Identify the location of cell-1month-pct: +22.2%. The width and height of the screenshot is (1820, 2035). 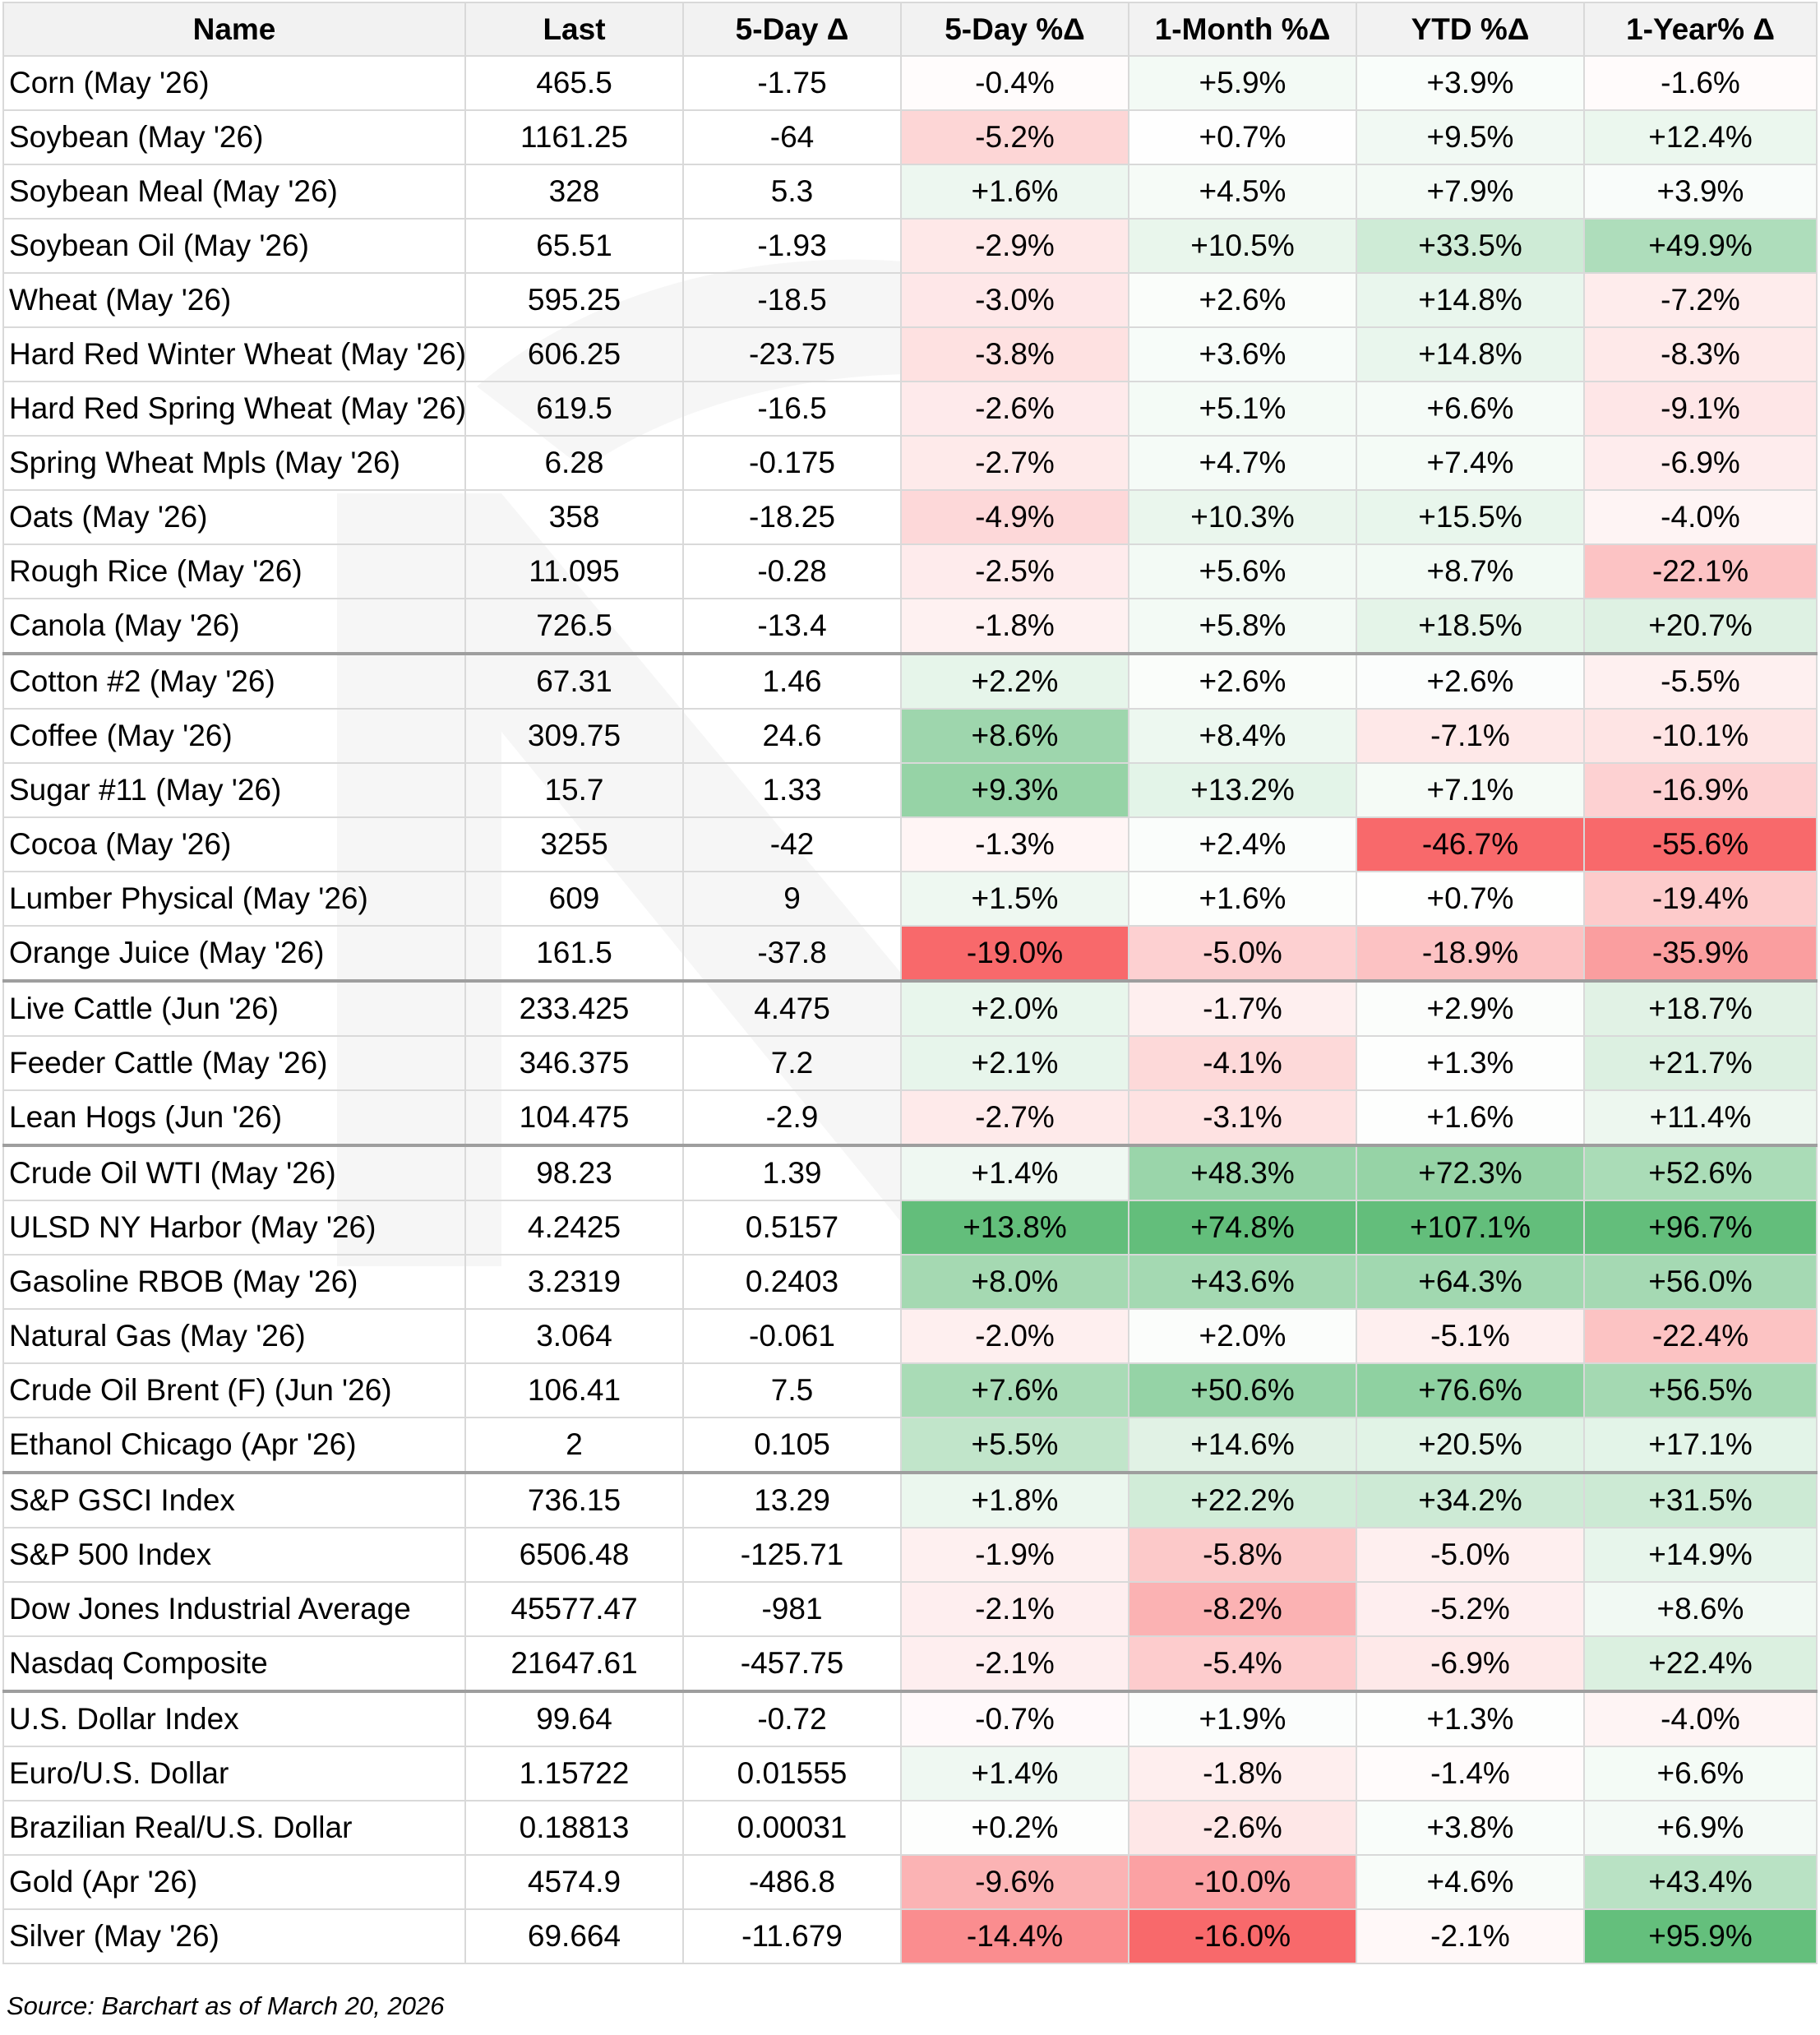
(1242, 1500).